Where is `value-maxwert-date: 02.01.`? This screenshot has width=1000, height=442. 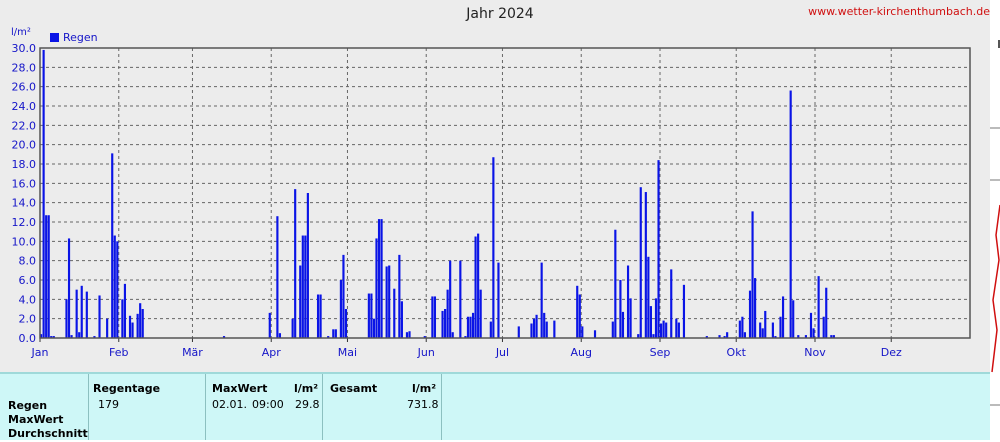 value-maxwert-date: 02.01. is located at coordinates (229, 404).